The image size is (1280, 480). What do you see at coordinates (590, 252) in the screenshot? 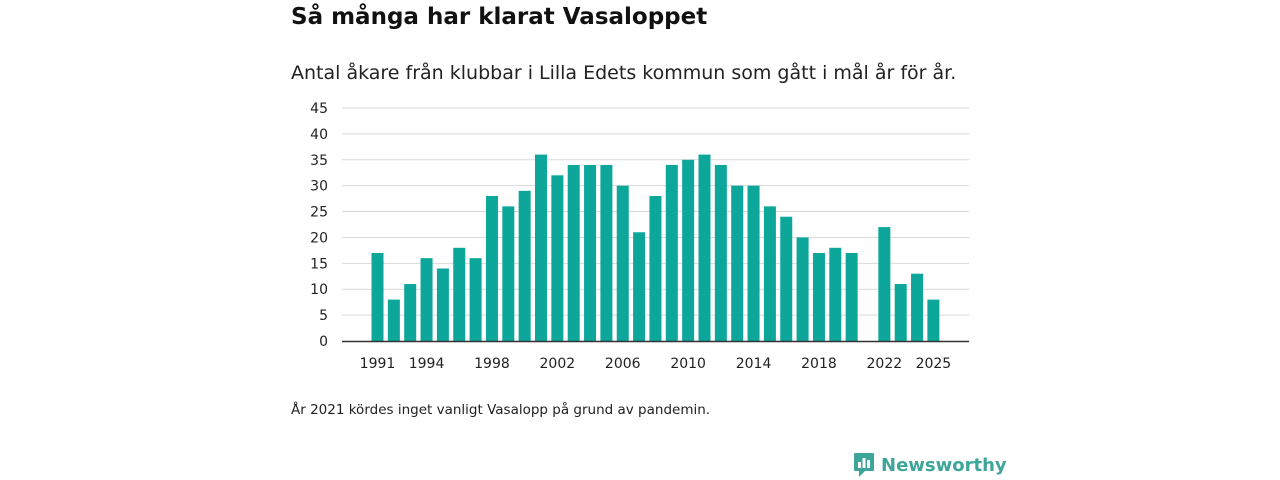
I see `bar-2004` at bounding box center [590, 252].